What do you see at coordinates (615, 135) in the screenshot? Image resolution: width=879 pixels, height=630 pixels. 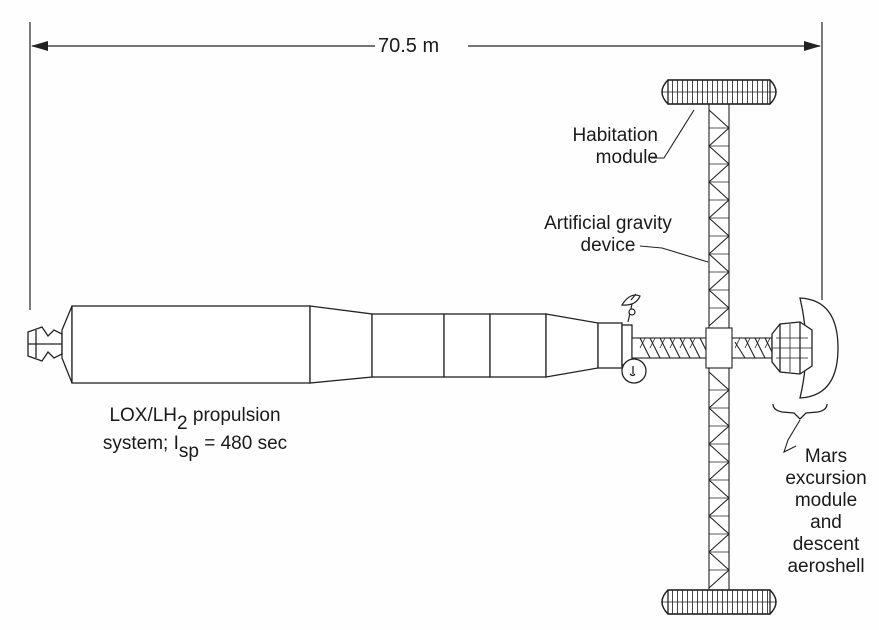 I see `habitation-label-line-1: Habitation` at bounding box center [615, 135].